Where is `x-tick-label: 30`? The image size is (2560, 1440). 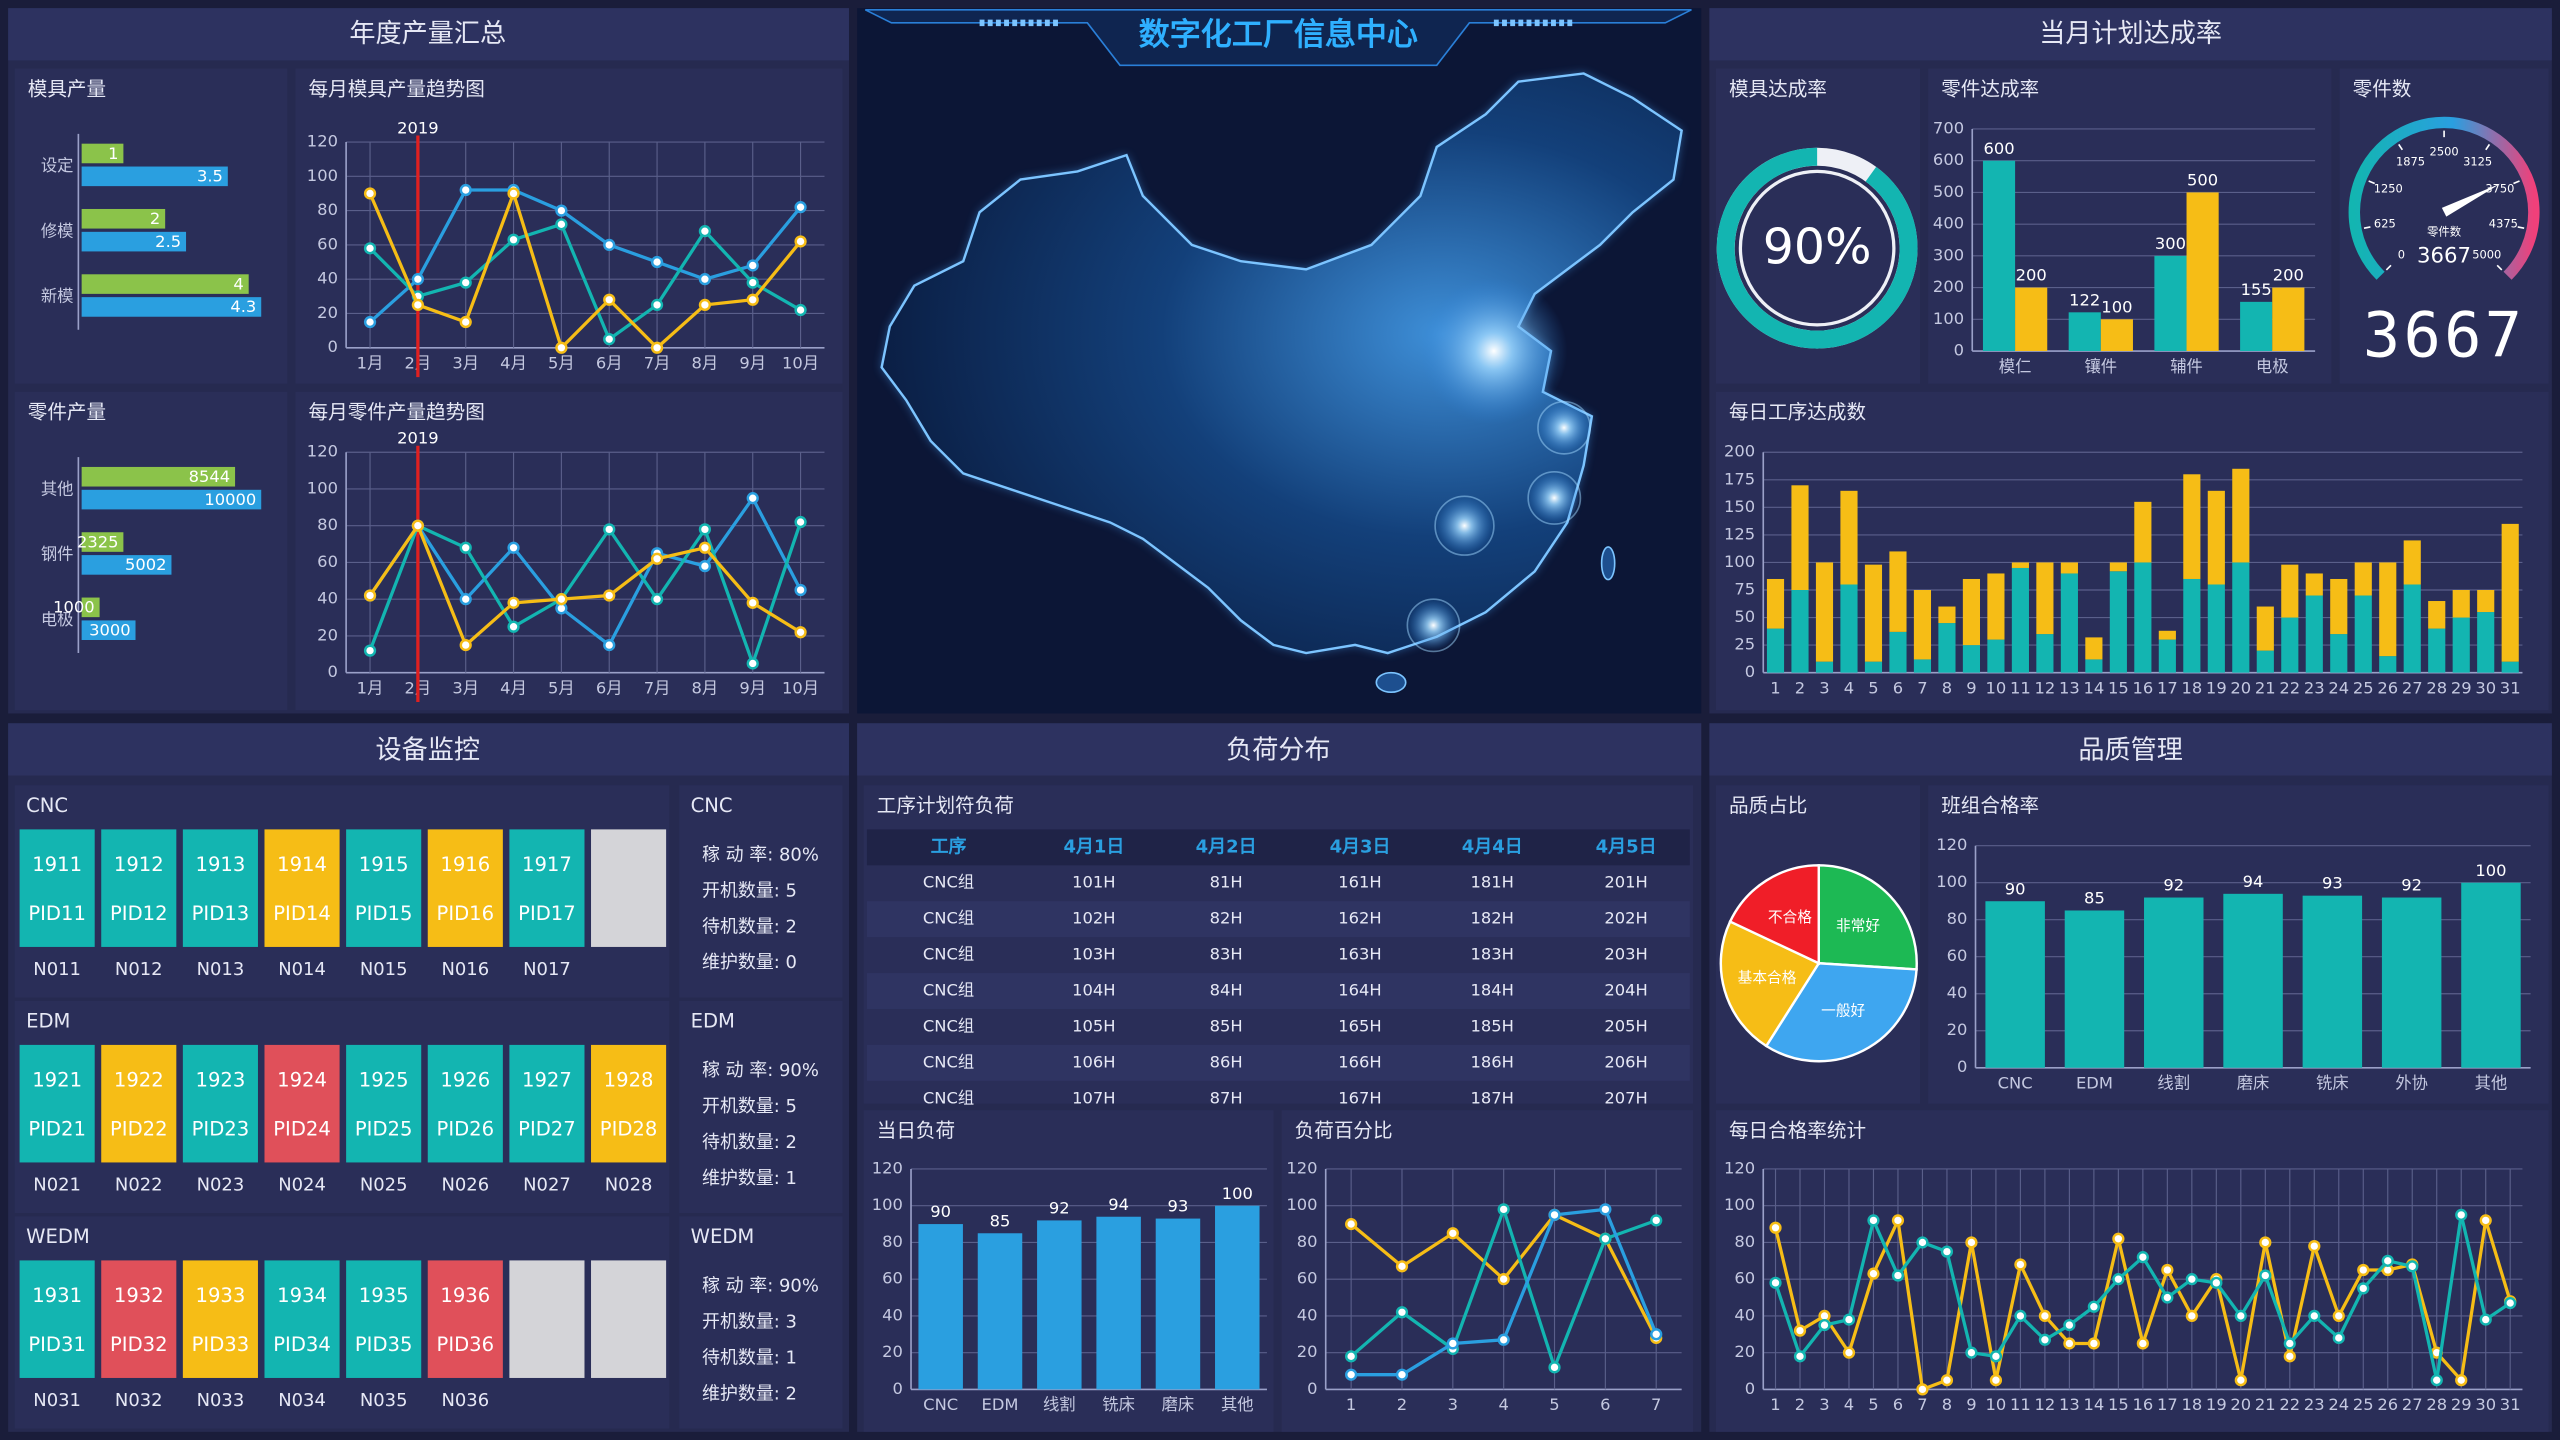 x-tick-label: 30 is located at coordinates (2485, 687).